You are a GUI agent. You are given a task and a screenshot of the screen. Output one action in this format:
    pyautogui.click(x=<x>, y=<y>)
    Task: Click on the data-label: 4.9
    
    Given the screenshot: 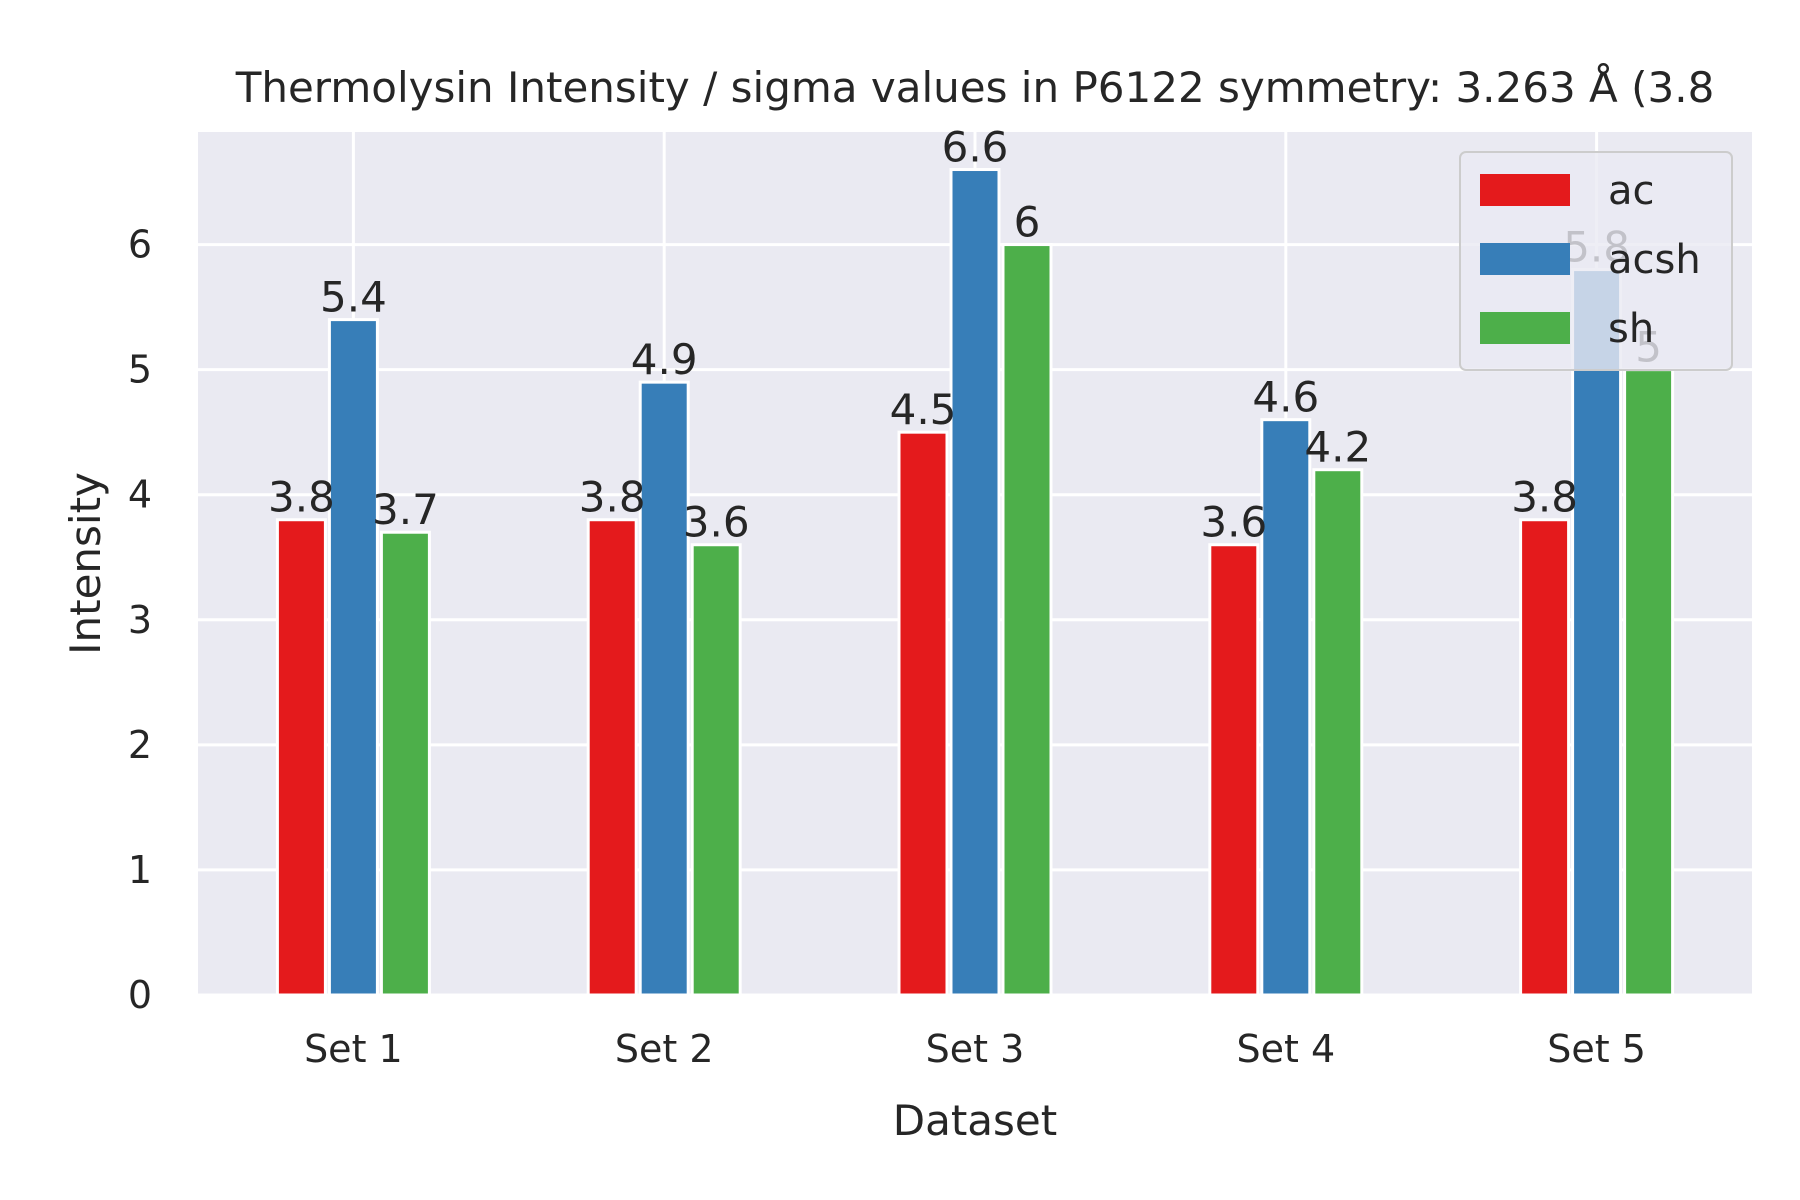 What is the action you would take?
    pyautogui.click(x=664, y=359)
    